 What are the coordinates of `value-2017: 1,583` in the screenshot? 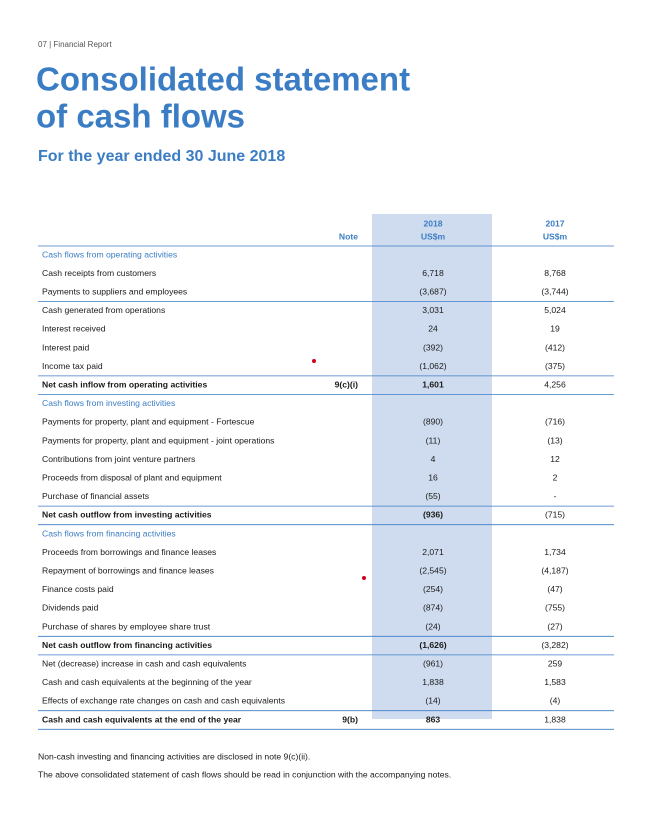 It's located at (555, 682).